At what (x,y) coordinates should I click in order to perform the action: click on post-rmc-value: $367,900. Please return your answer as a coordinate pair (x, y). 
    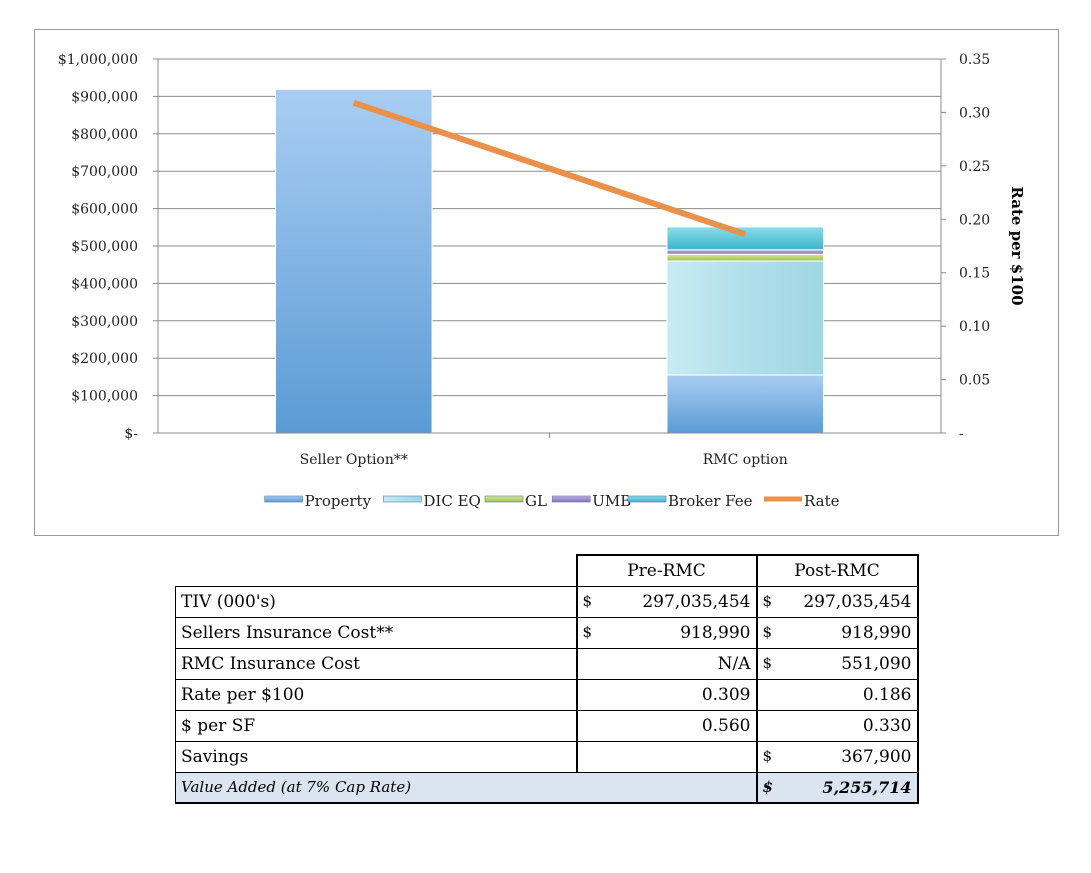
    Looking at the image, I should click on (837, 756).